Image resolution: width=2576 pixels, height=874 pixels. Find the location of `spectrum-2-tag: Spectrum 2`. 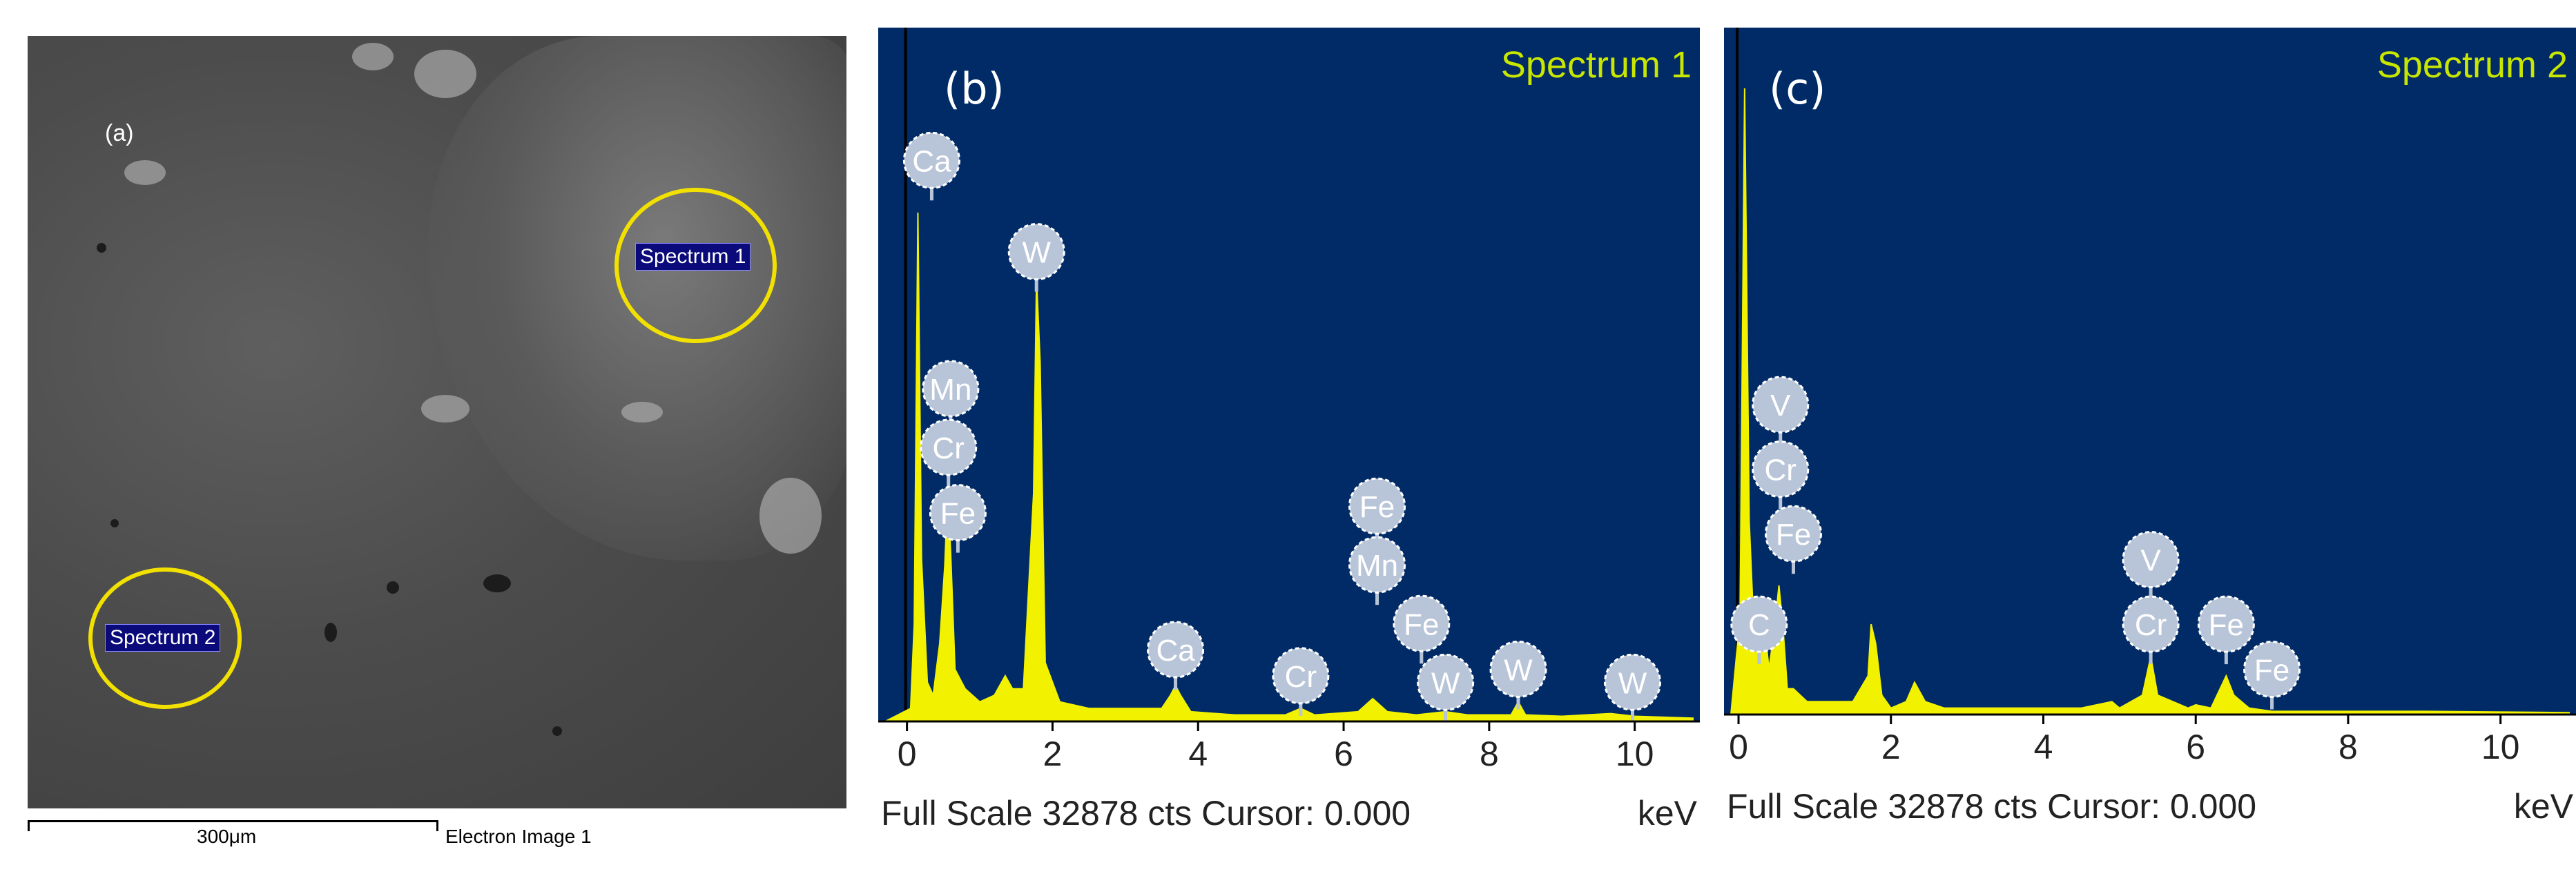

spectrum-2-tag: Spectrum 2 is located at coordinates (163, 638).